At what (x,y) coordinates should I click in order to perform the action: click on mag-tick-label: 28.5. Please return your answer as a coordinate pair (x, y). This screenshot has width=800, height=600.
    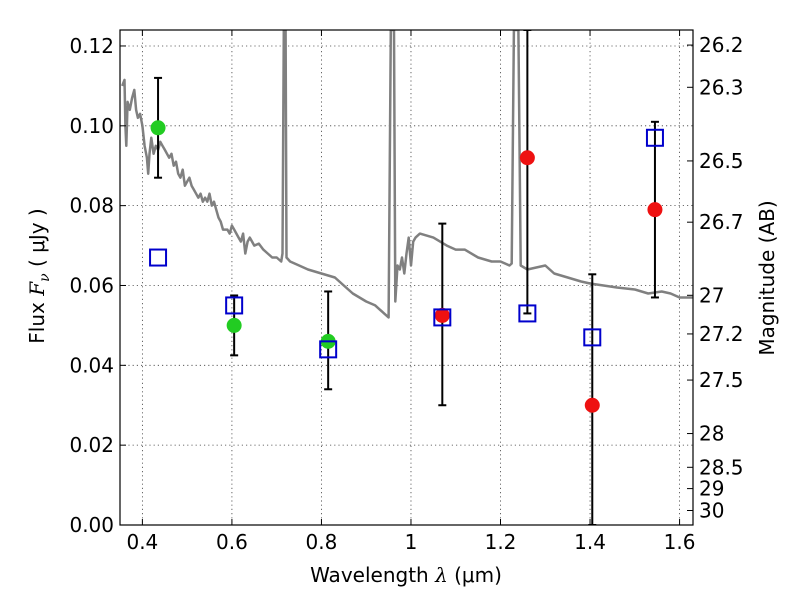
    Looking at the image, I should click on (721, 467).